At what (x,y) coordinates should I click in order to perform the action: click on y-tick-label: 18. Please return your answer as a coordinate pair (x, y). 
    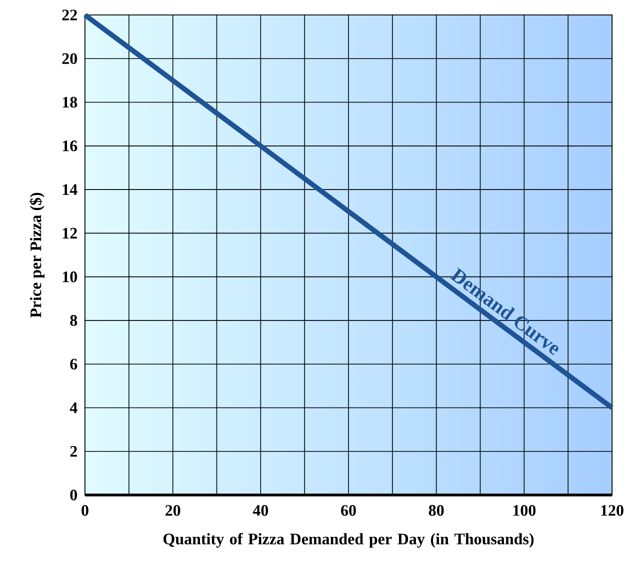
    Looking at the image, I should click on (70, 102).